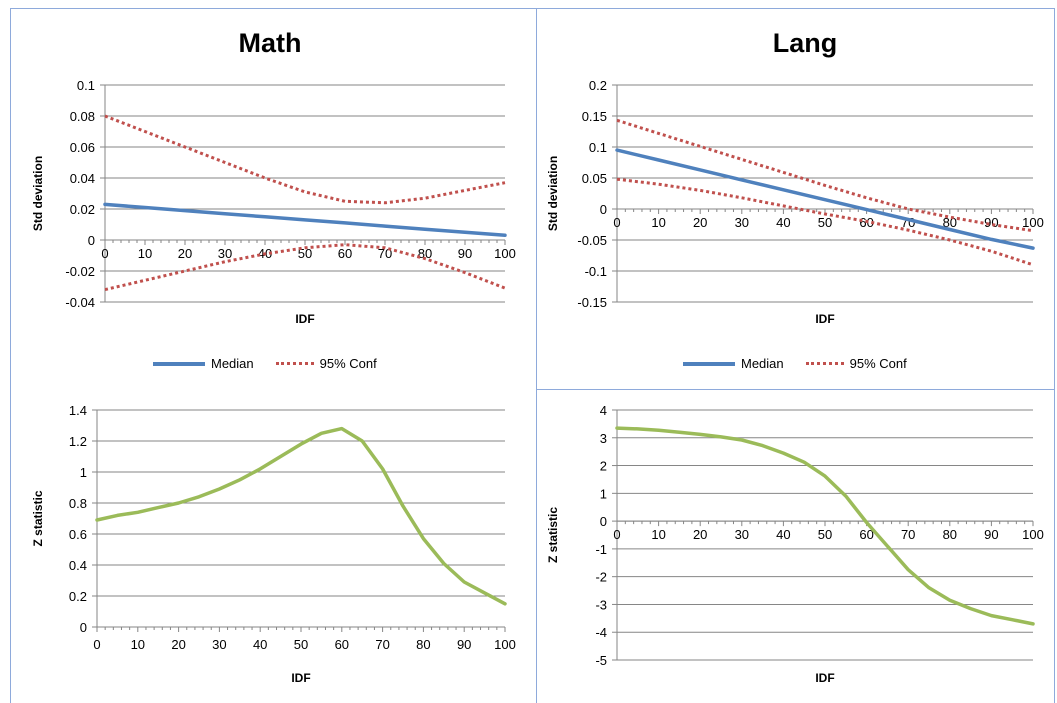 The height and width of the screenshot is (703, 1057). I want to click on y-tick-label: -0.02, so click(80, 271).